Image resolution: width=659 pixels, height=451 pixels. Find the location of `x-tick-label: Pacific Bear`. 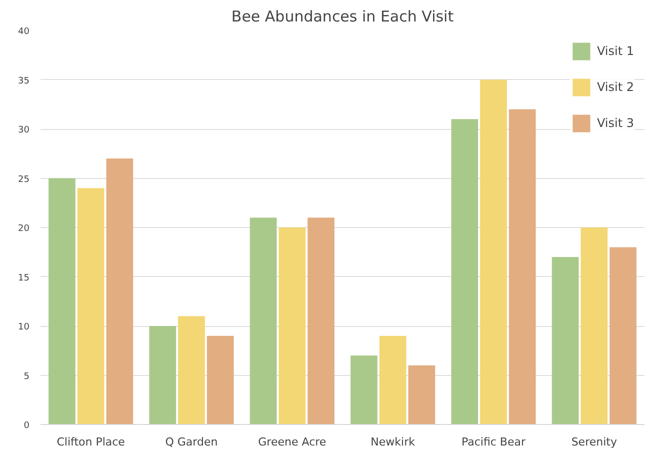

x-tick-label: Pacific Bear is located at coordinates (493, 442).